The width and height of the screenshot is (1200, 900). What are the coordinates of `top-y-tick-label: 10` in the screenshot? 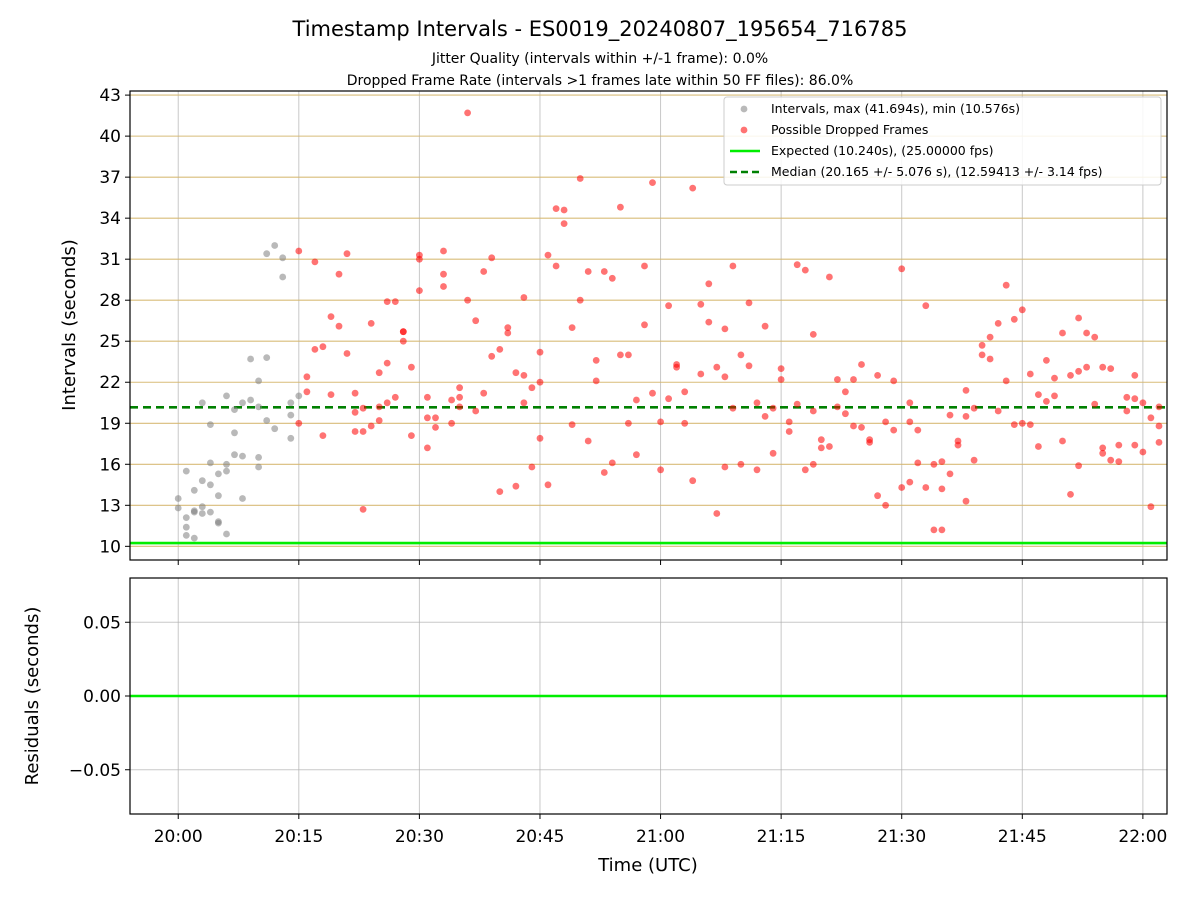 It's located at (110, 547).